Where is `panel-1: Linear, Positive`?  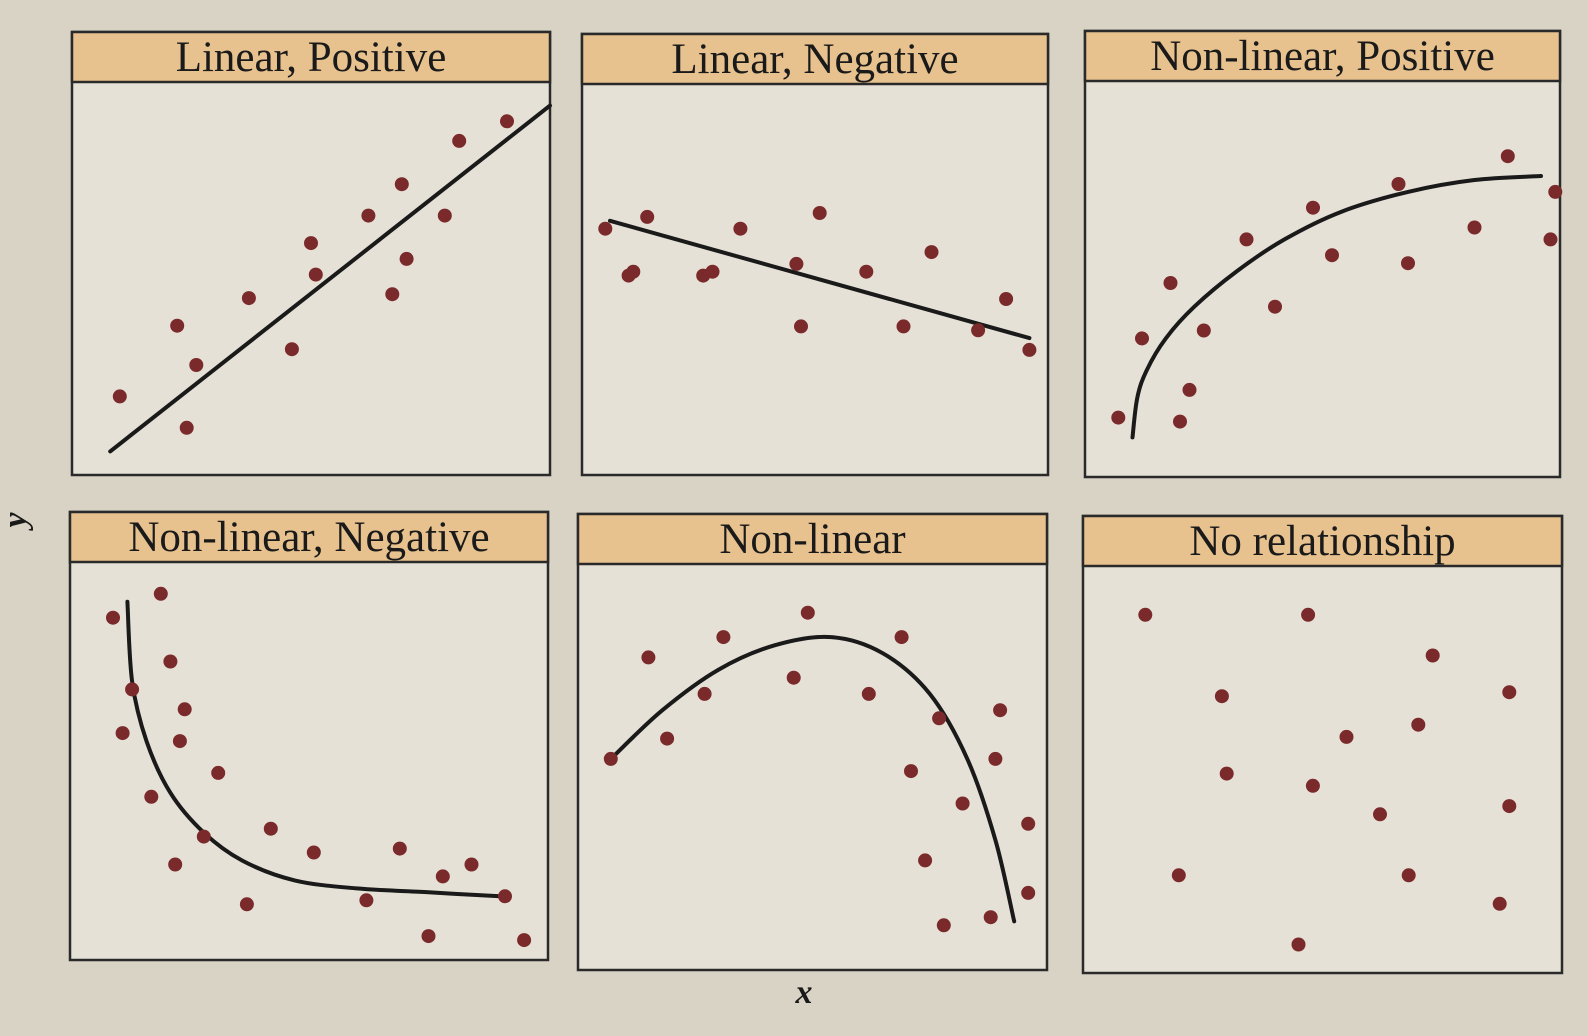 panel-1: Linear, Positive is located at coordinates (311, 253).